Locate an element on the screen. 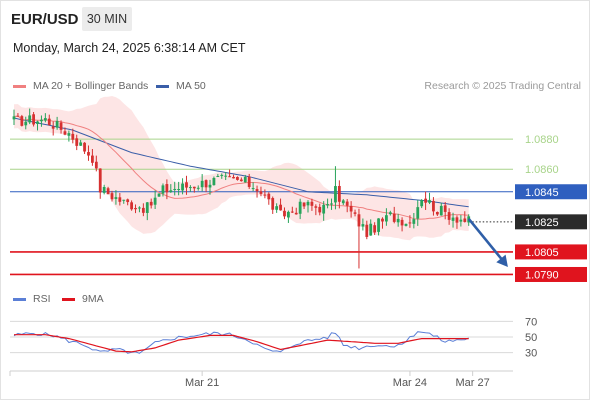 This screenshot has height=400, width=590. level-label-support-5: 1.0790 is located at coordinates (542, 275).